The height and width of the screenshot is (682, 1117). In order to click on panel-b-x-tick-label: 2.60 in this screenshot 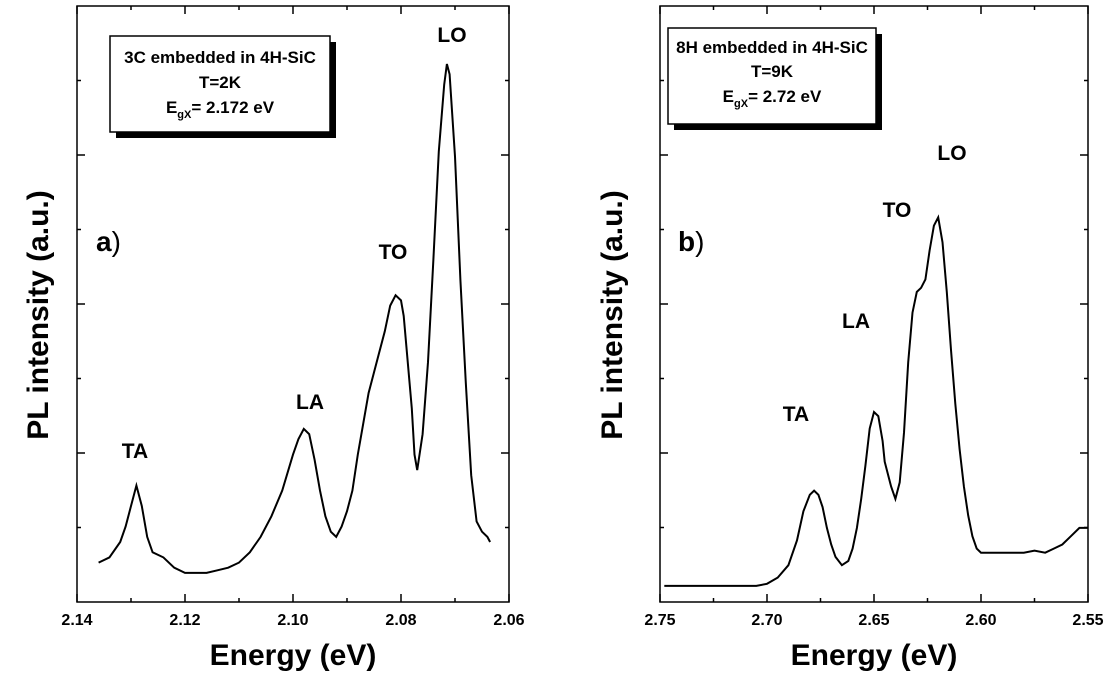, I will do `click(980, 620)`.